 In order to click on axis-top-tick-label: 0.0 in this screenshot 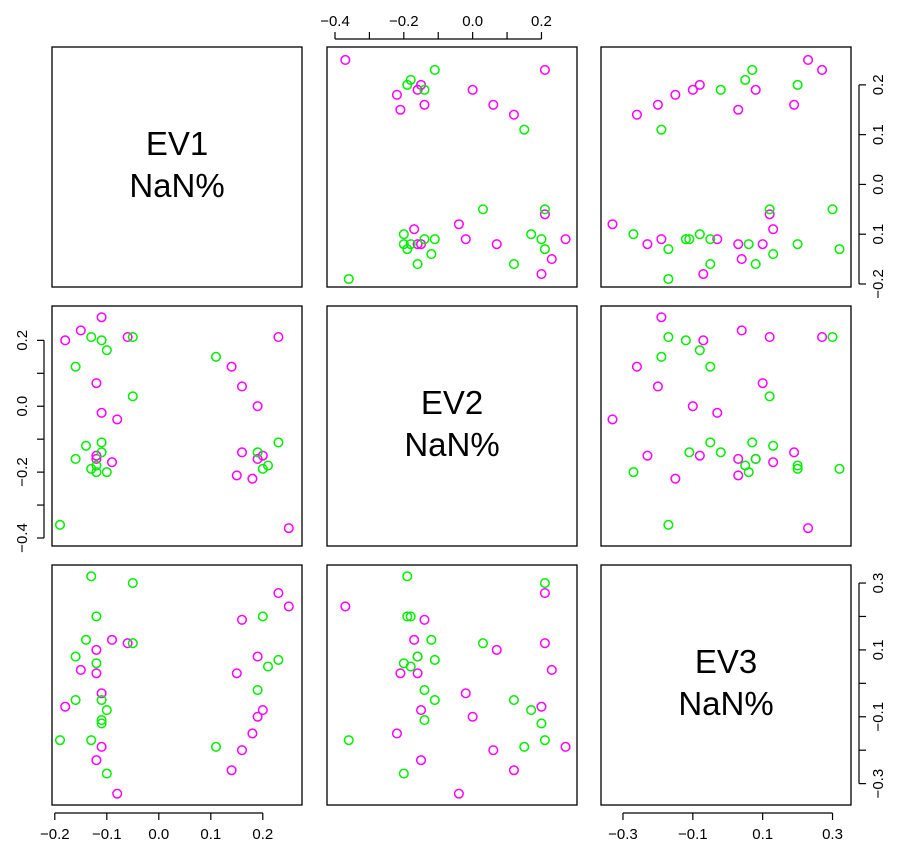, I will do `click(472, 21)`.